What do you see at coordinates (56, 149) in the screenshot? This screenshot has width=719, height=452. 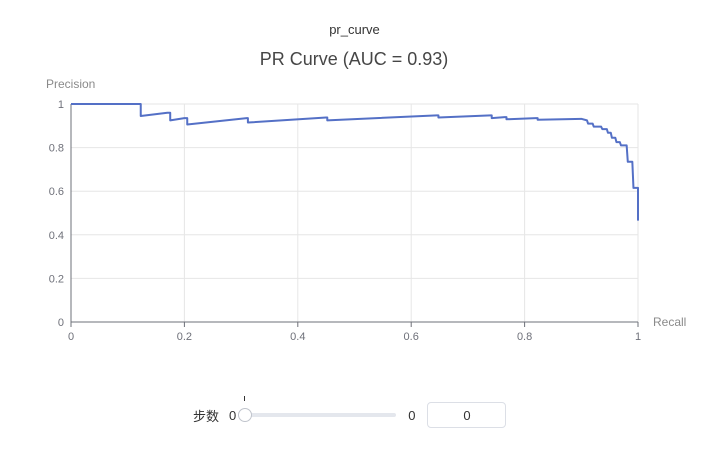 I see `y-tick-label: 0.8` at bounding box center [56, 149].